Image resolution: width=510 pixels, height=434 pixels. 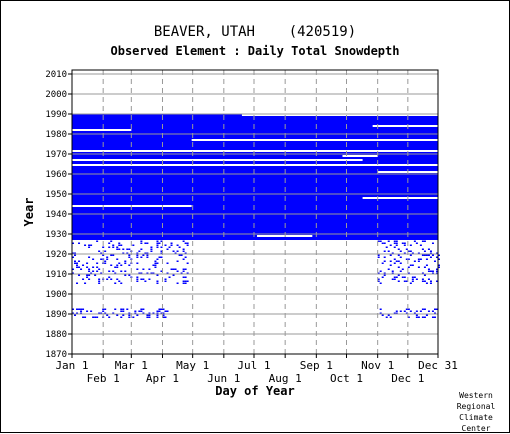 I want to click on x-tick-label: Sep 1, so click(x=316, y=365).